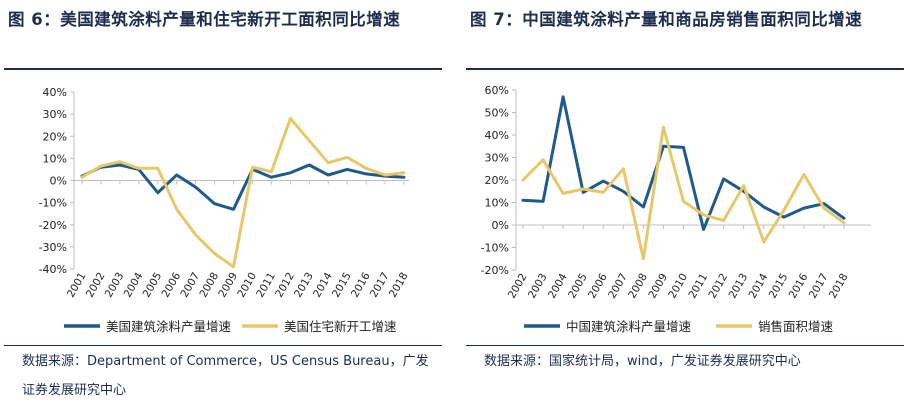 This screenshot has width=910, height=416. What do you see at coordinates (658, 286) in the screenshot?
I see `x-tick-label: 2009` at bounding box center [658, 286].